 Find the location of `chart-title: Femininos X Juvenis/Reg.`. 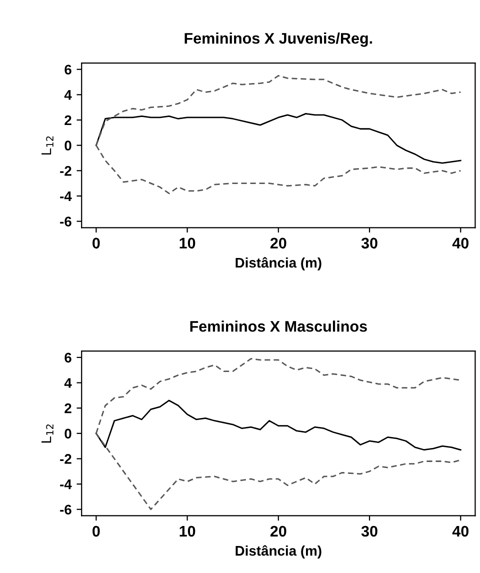

chart-title: Femininos X Juvenis/Reg. is located at coordinates (278, 39).